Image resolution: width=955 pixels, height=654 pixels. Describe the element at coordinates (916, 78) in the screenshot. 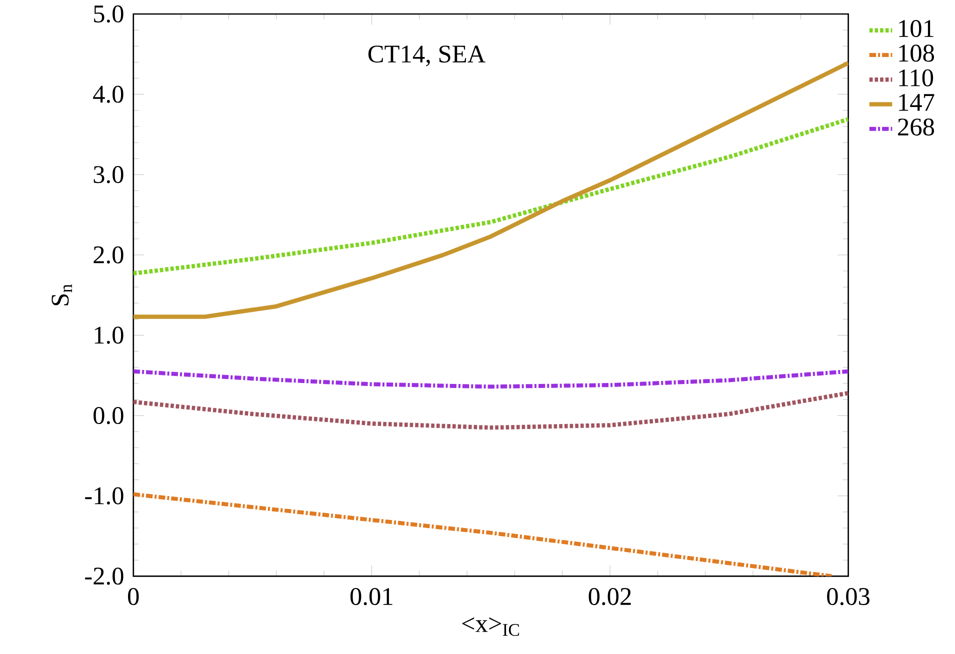

I see `legend-label: 110` at that location.